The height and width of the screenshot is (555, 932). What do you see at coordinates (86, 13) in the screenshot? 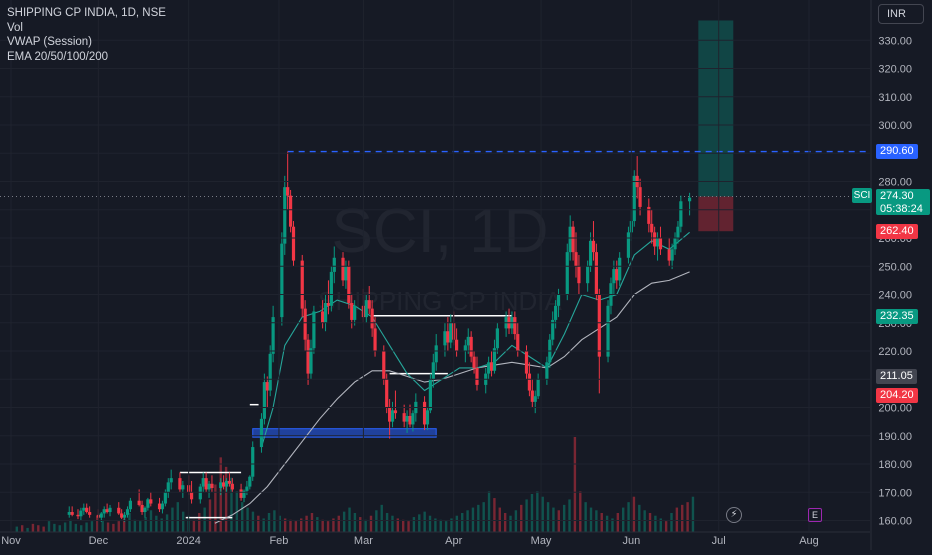
I see `symbol-title: SHIPPING CP INDIA, 1D, NSE` at bounding box center [86, 13].